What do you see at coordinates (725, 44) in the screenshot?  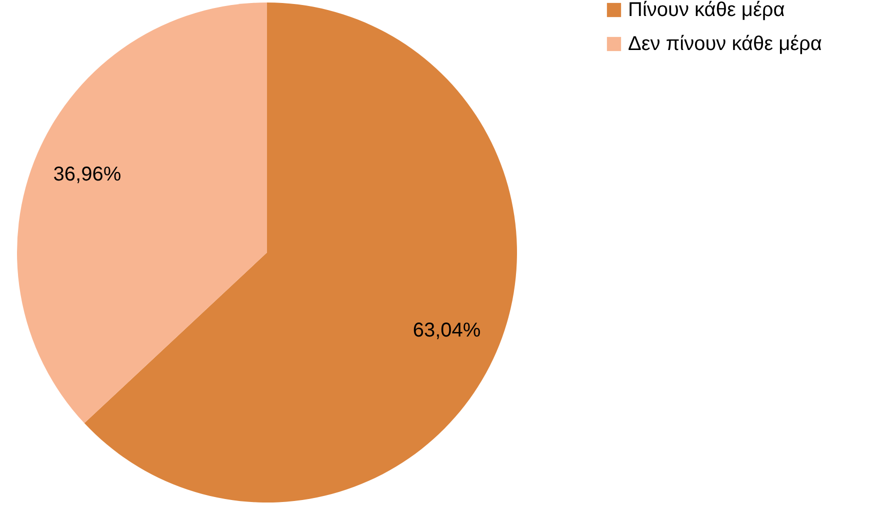 I see `legend-label: Δεν πίνουν κάθε μέρα` at bounding box center [725, 44].